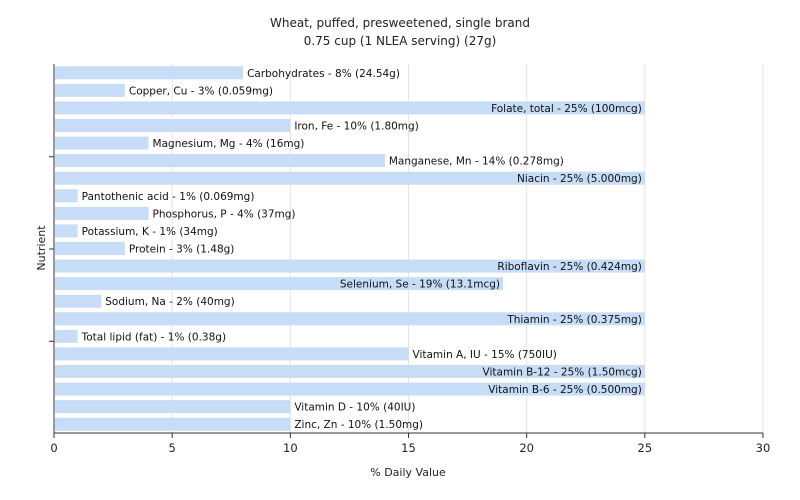 The image size is (800, 500). I want to click on bar-label: Selenium, Se - 19% (13.1mcg), so click(420, 285).